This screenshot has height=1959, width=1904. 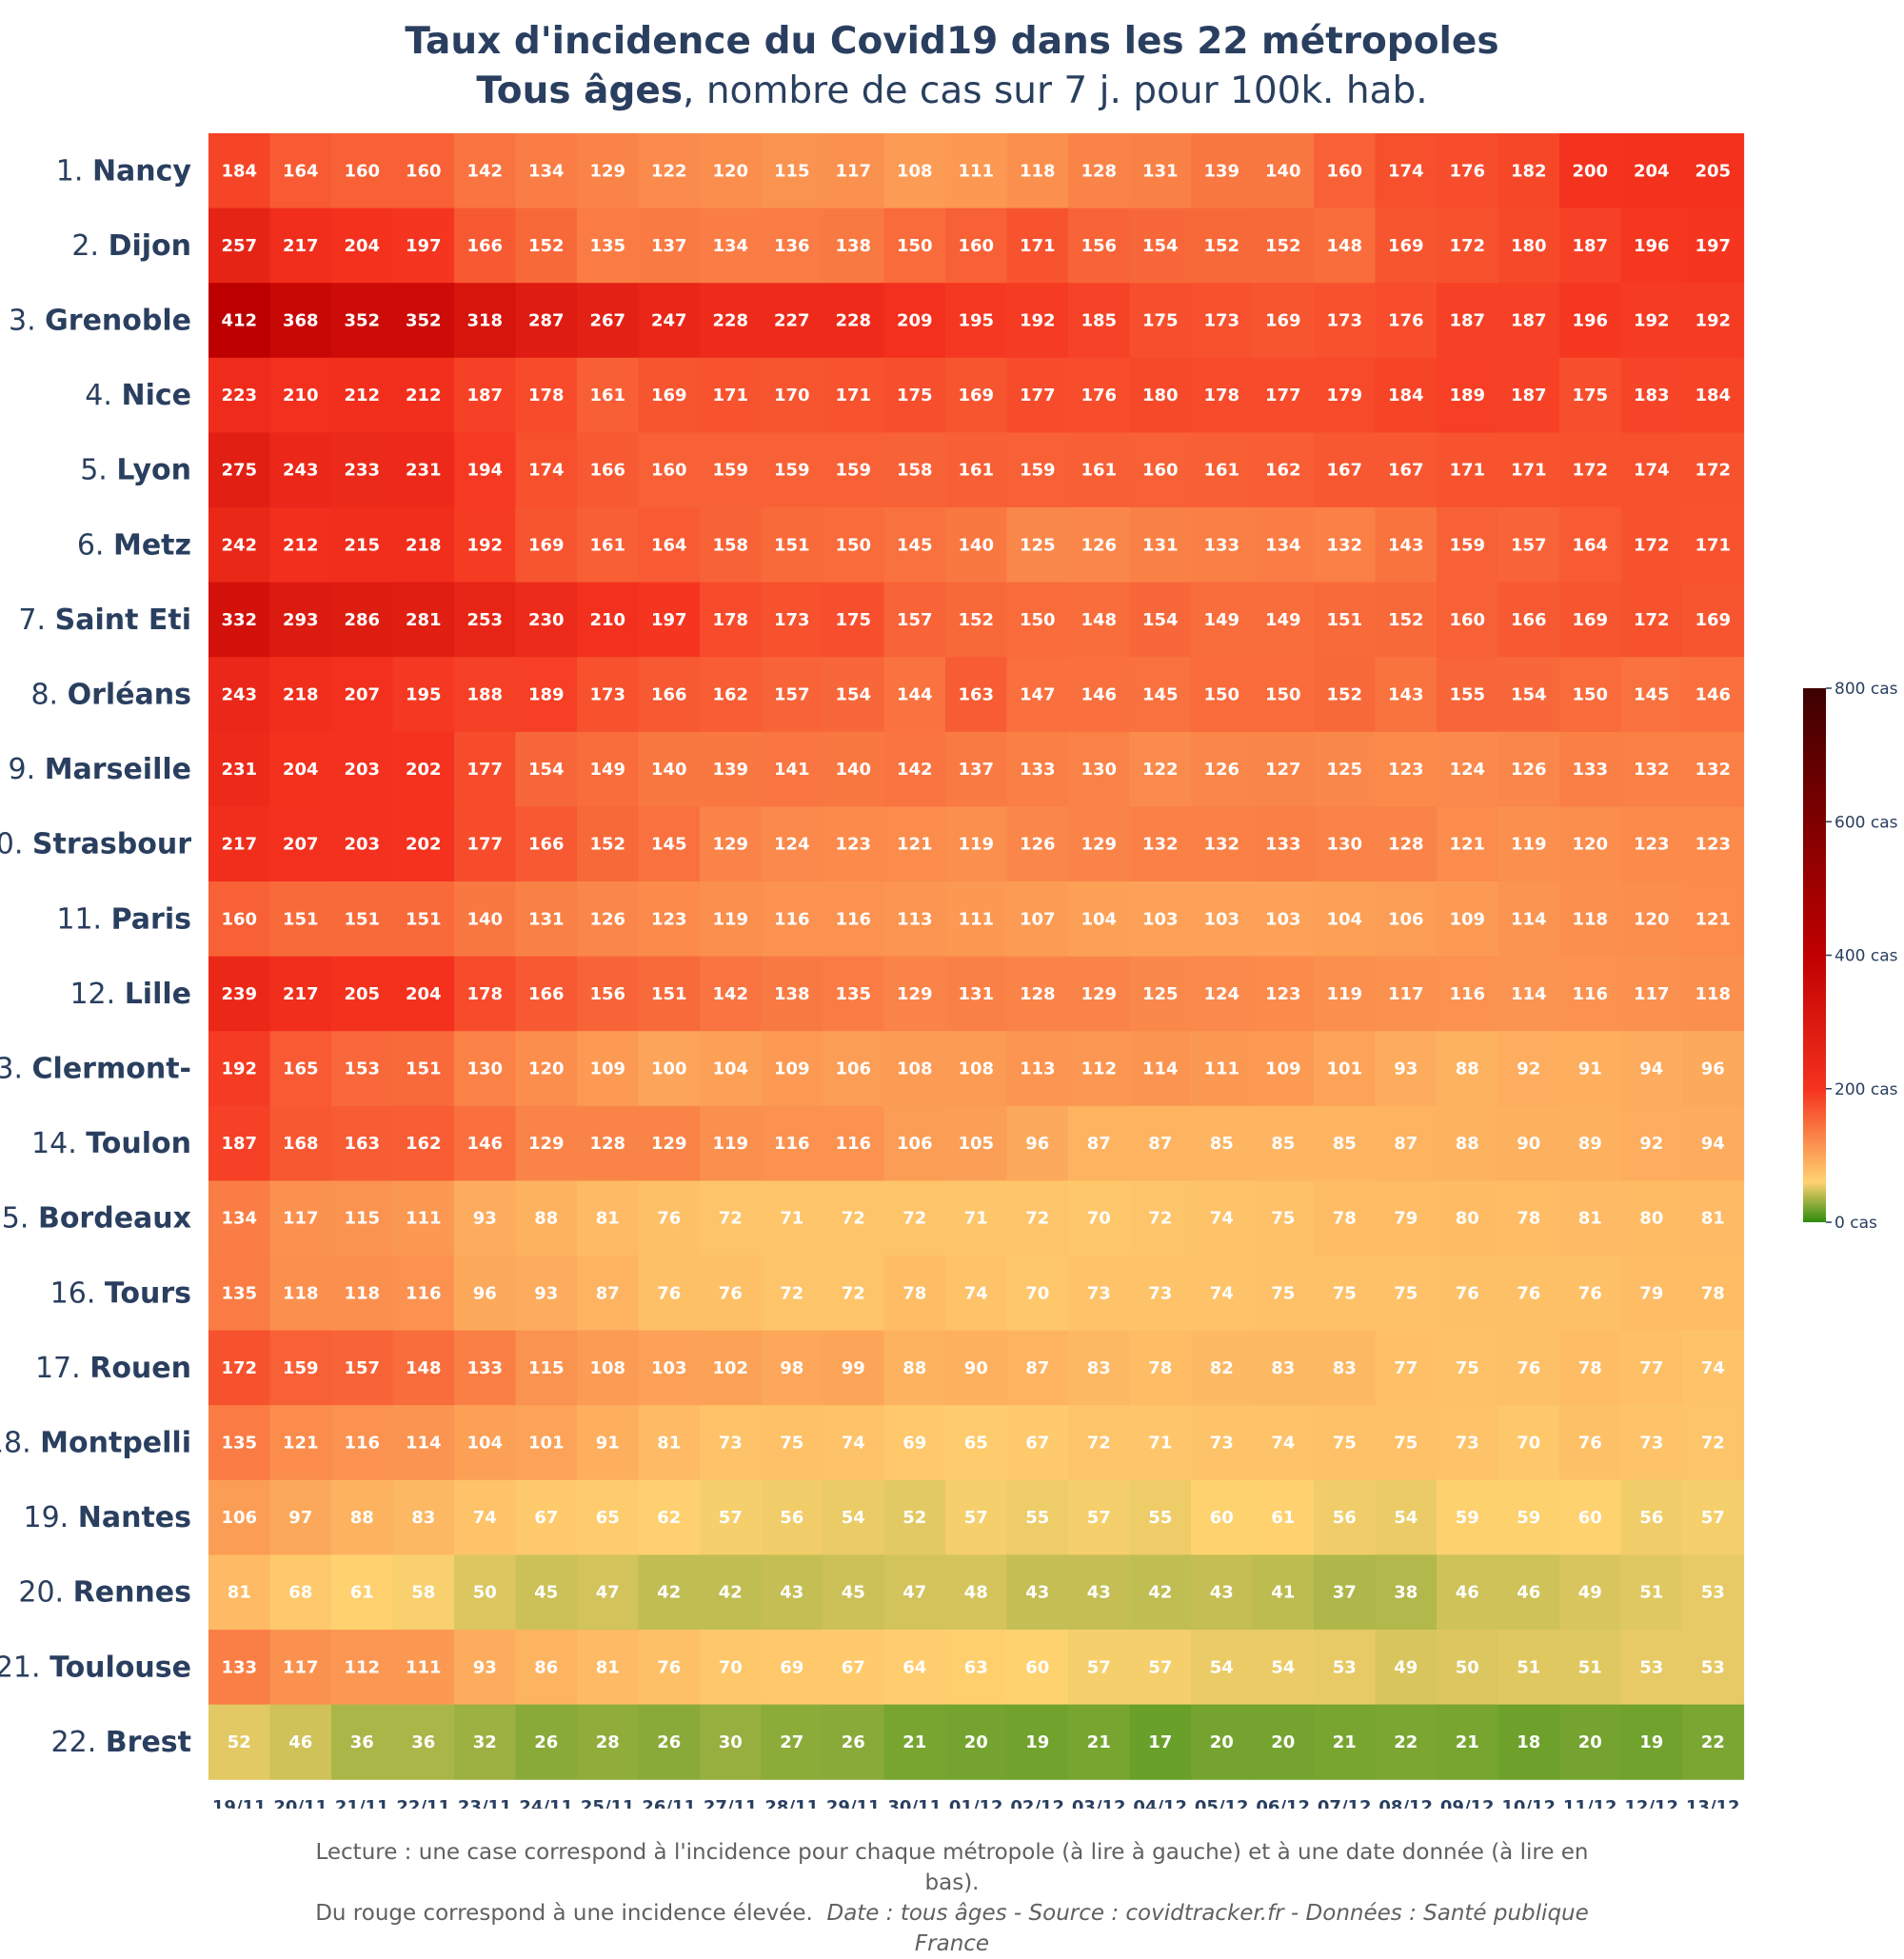 I want to click on cell-value-label: 196, so click(x=1590, y=321).